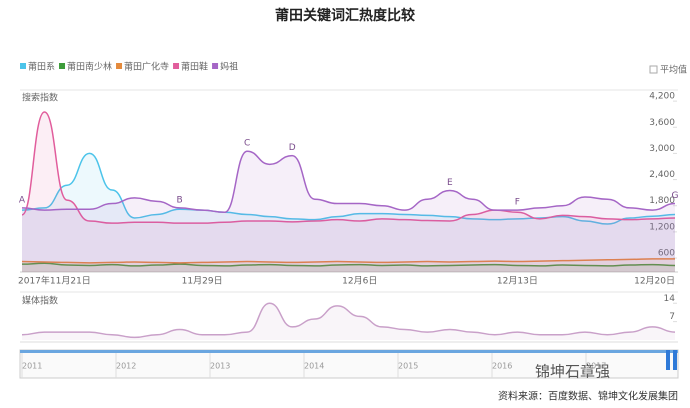  Describe the element at coordinates (32, 366) in the screenshot. I see `timeline-label: 2011` at that location.